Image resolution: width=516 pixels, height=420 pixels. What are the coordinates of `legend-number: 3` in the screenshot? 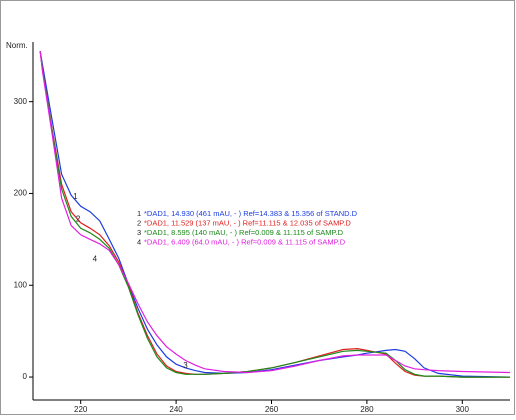 It's located at (139, 232).